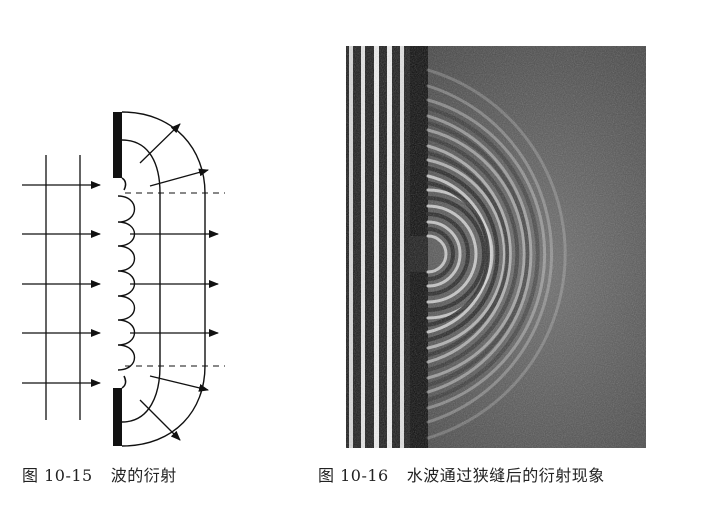 This screenshot has height=512, width=701. What do you see at coordinates (63, 287) in the screenshot?
I see `incident-wavefronts` at bounding box center [63, 287].